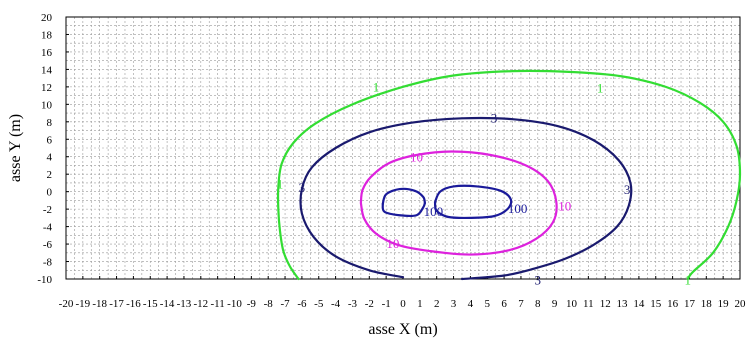 This screenshot has height=341, width=750. Describe the element at coordinates (724, 304) in the screenshot. I see `x-tick-label: 19` at that location.